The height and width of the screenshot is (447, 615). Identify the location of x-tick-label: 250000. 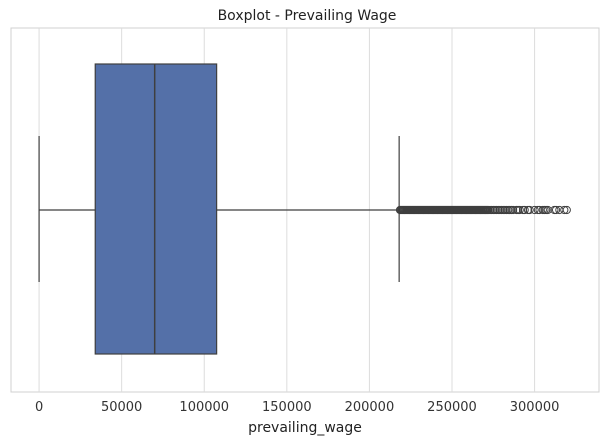
(452, 407).